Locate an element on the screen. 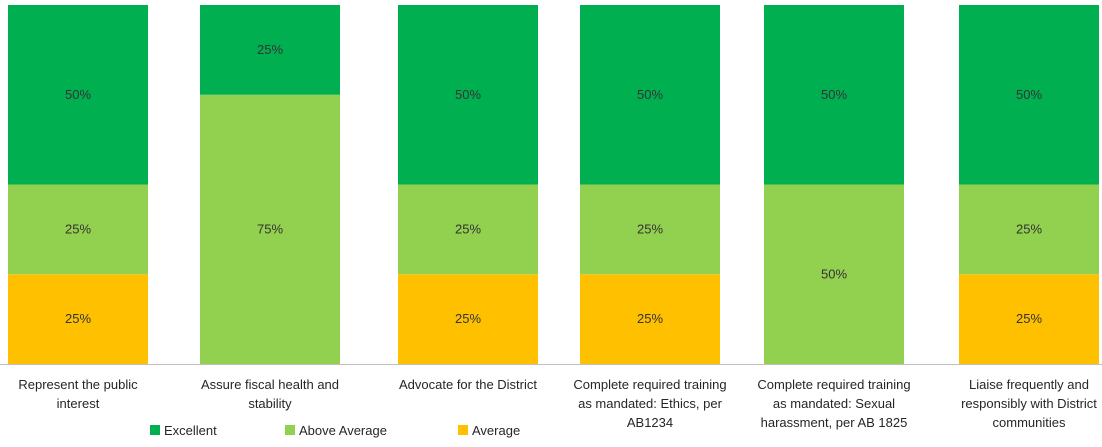  category-label: Assure fiscal health and stability is located at coordinates (270, 394).